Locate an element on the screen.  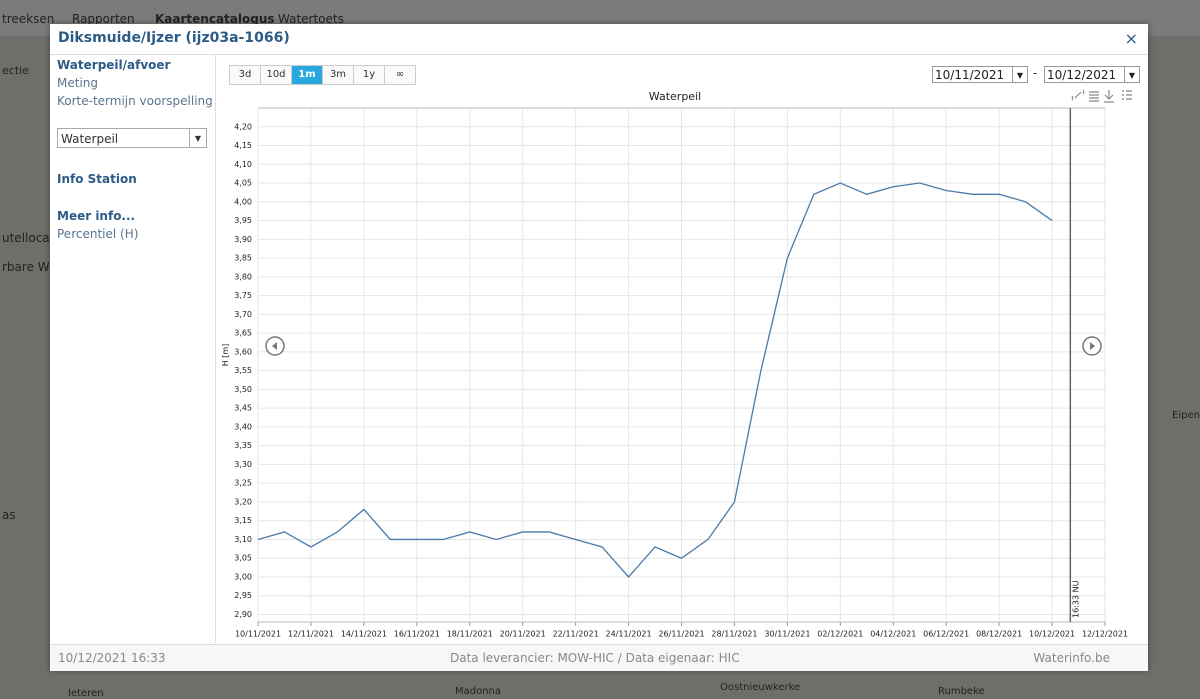
date-to: 10/12/2021 ▼ is located at coordinates (1092, 74).